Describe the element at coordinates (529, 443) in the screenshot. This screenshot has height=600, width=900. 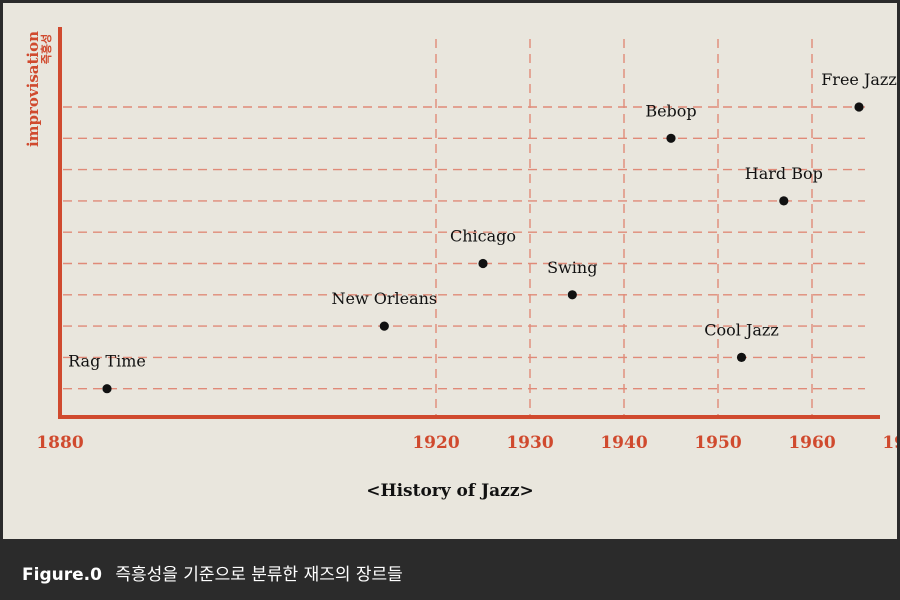
I see `x-tick-label: 1930` at that location.